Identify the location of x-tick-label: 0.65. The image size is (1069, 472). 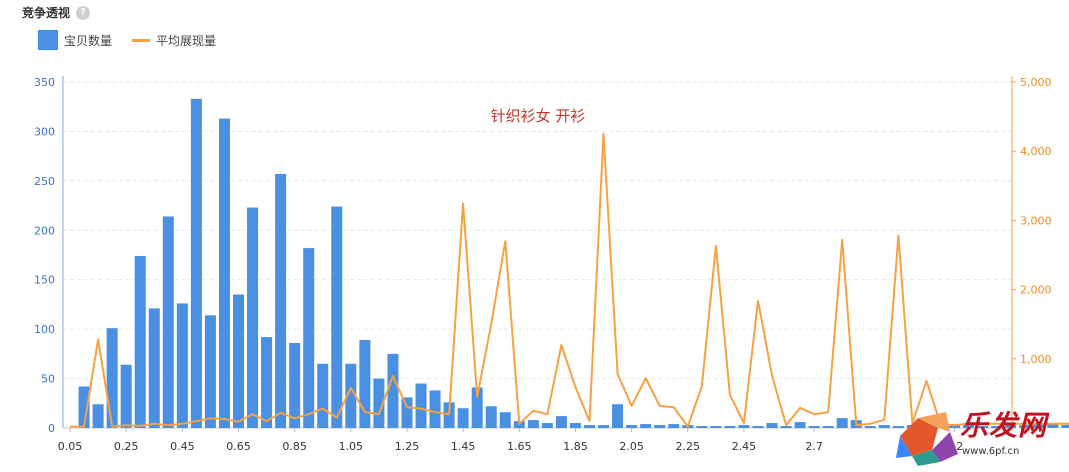
(238, 446).